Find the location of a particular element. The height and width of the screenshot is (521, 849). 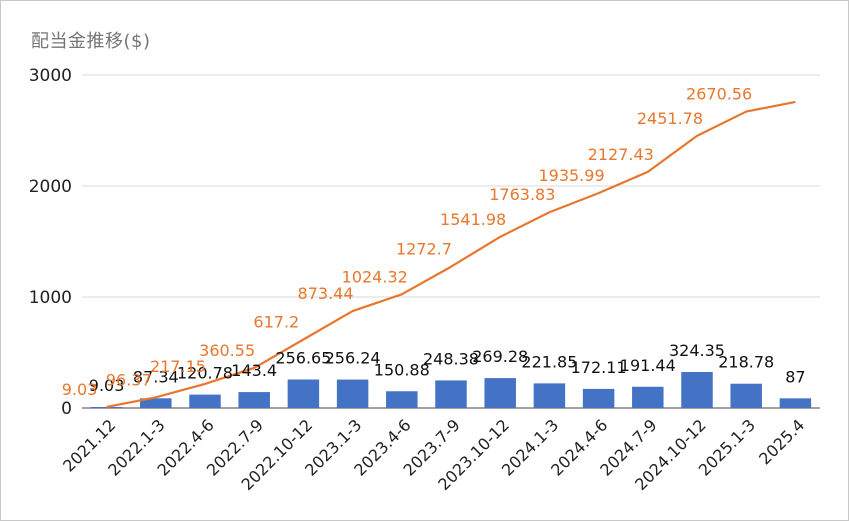

bar-value-label: 143.4 is located at coordinates (254, 370).